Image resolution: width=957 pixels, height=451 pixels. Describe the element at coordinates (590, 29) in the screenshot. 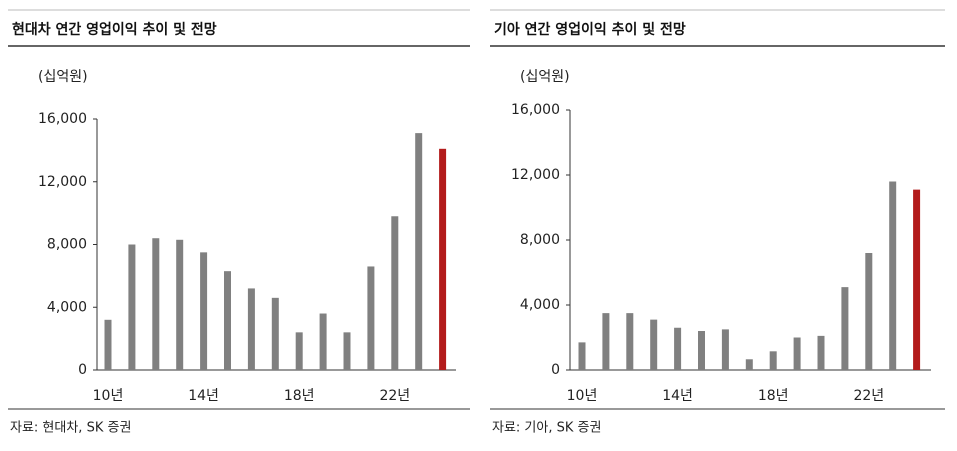

I see `chart-title: 기아 연간 영업이익 추이 및 전망` at that location.